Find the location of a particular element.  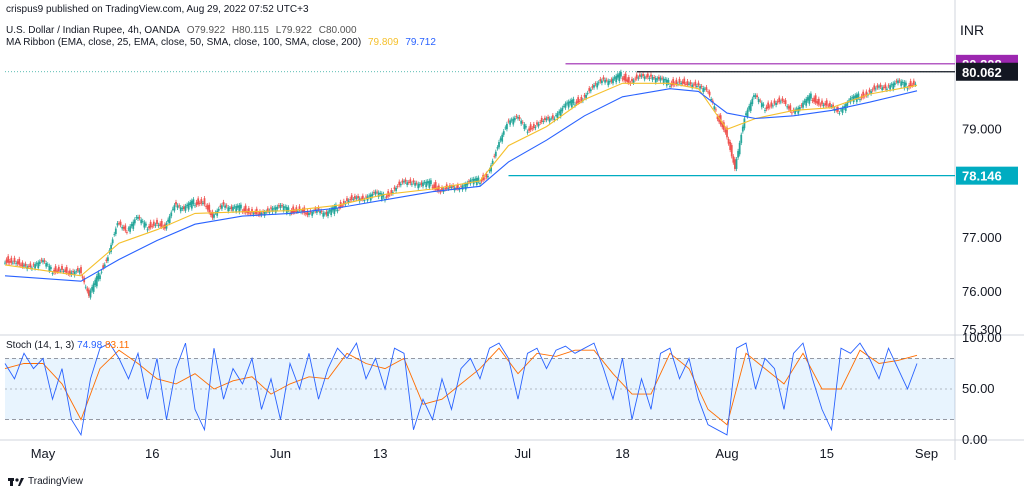

time-tick-label: 15 is located at coordinates (827, 453).